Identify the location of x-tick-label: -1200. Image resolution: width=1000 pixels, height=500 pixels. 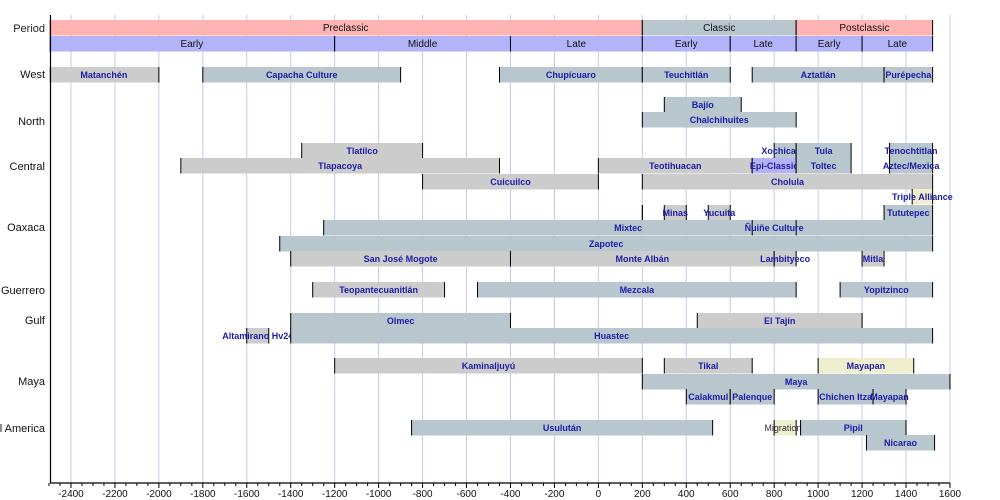
(335, 494).